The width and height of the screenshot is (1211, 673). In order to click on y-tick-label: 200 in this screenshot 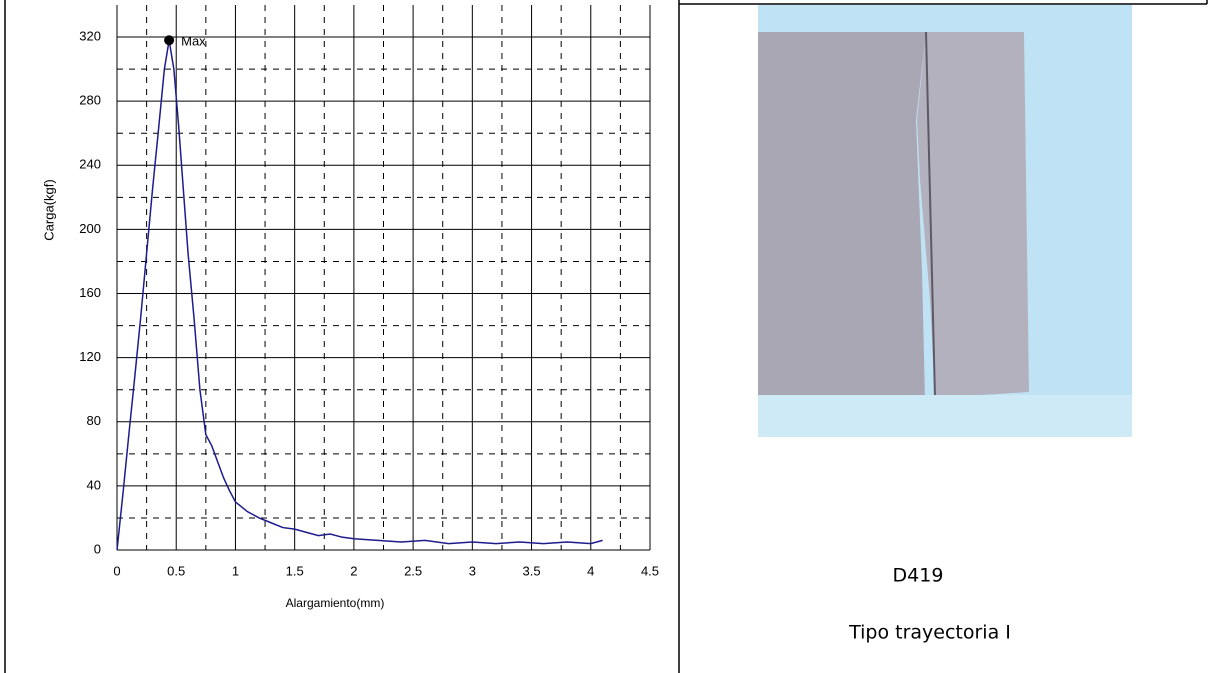, I will do `click(90, 228)`.